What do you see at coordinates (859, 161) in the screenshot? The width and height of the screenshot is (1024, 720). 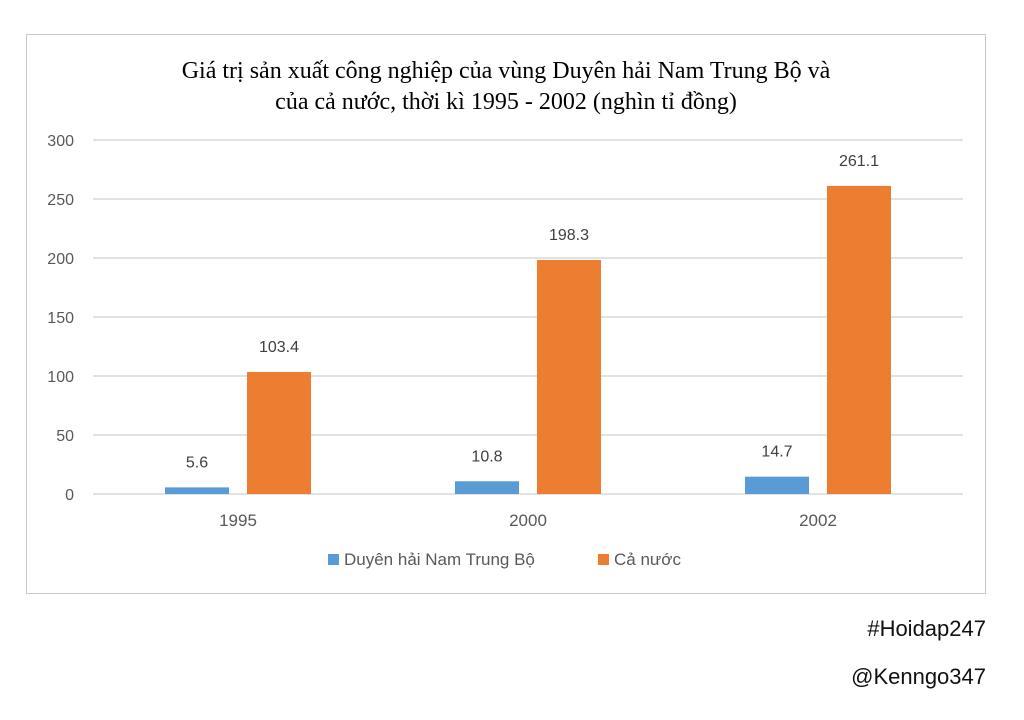 I see `data-label-2002-series-2: 261.1` at bounding box center [859, 161].